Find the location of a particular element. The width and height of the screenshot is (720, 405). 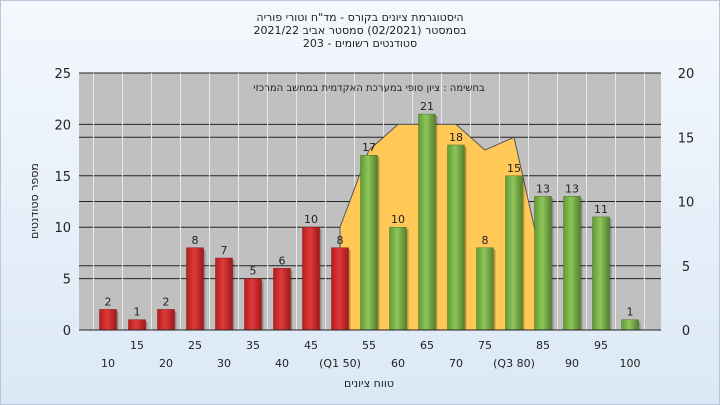

x-tick-label: 40 is located at coordinates (282, 363).